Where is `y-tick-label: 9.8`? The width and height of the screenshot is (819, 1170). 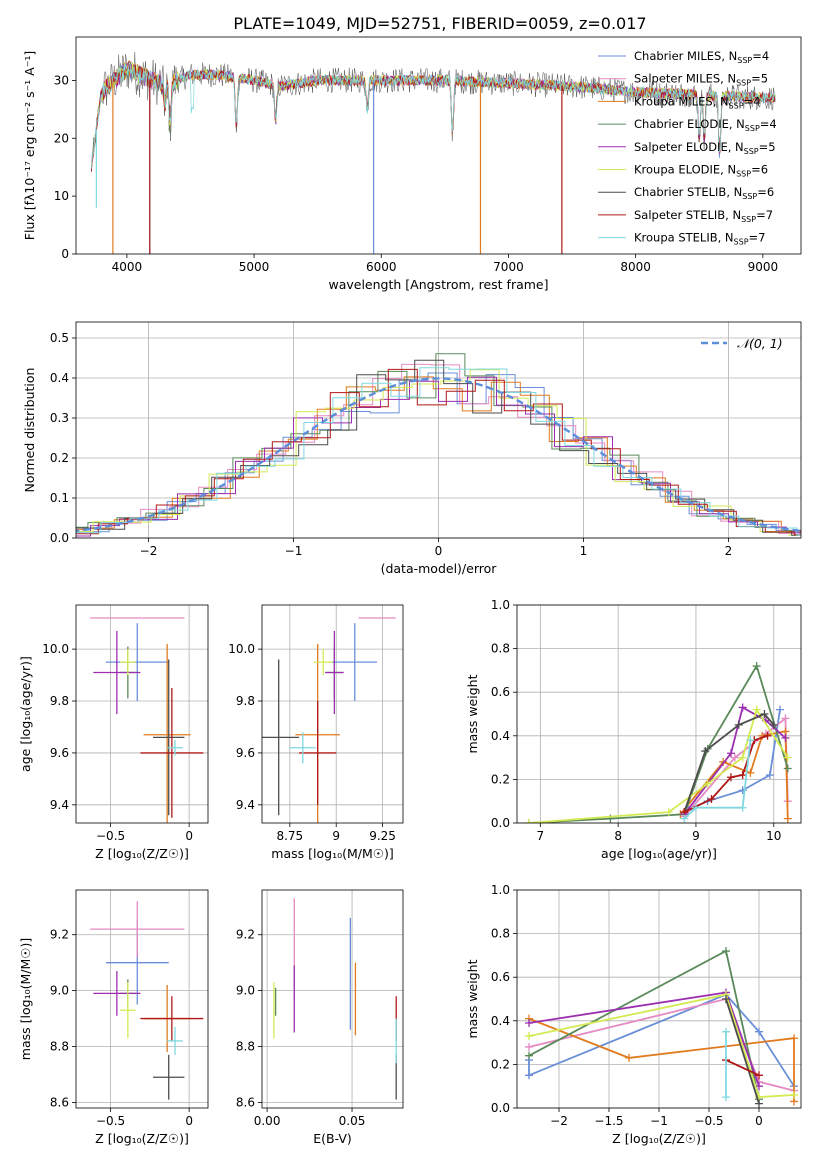 y-tick-label: 9.8 is located at coordinates (59, 701).